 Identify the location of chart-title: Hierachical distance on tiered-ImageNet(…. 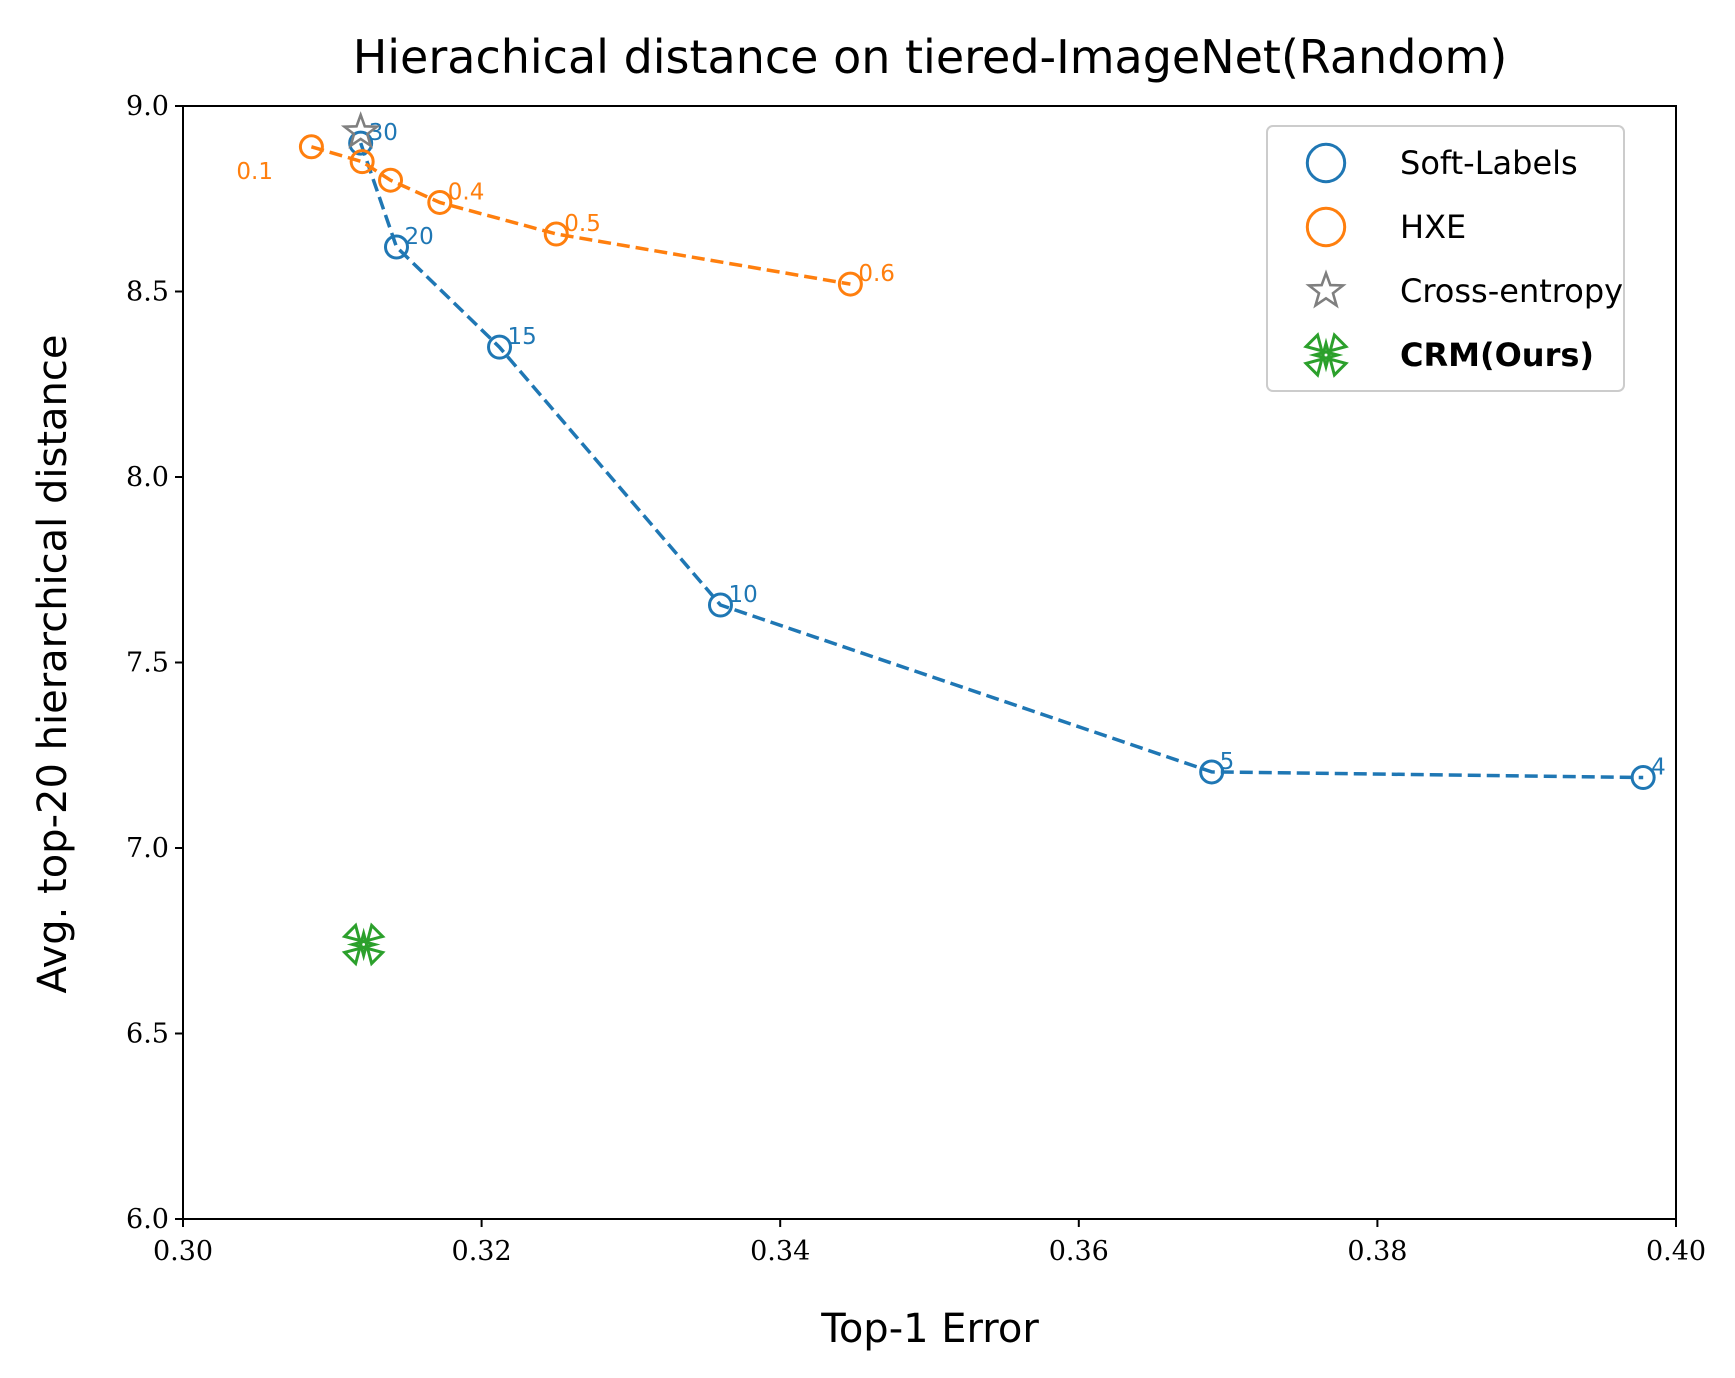
(930, 57).